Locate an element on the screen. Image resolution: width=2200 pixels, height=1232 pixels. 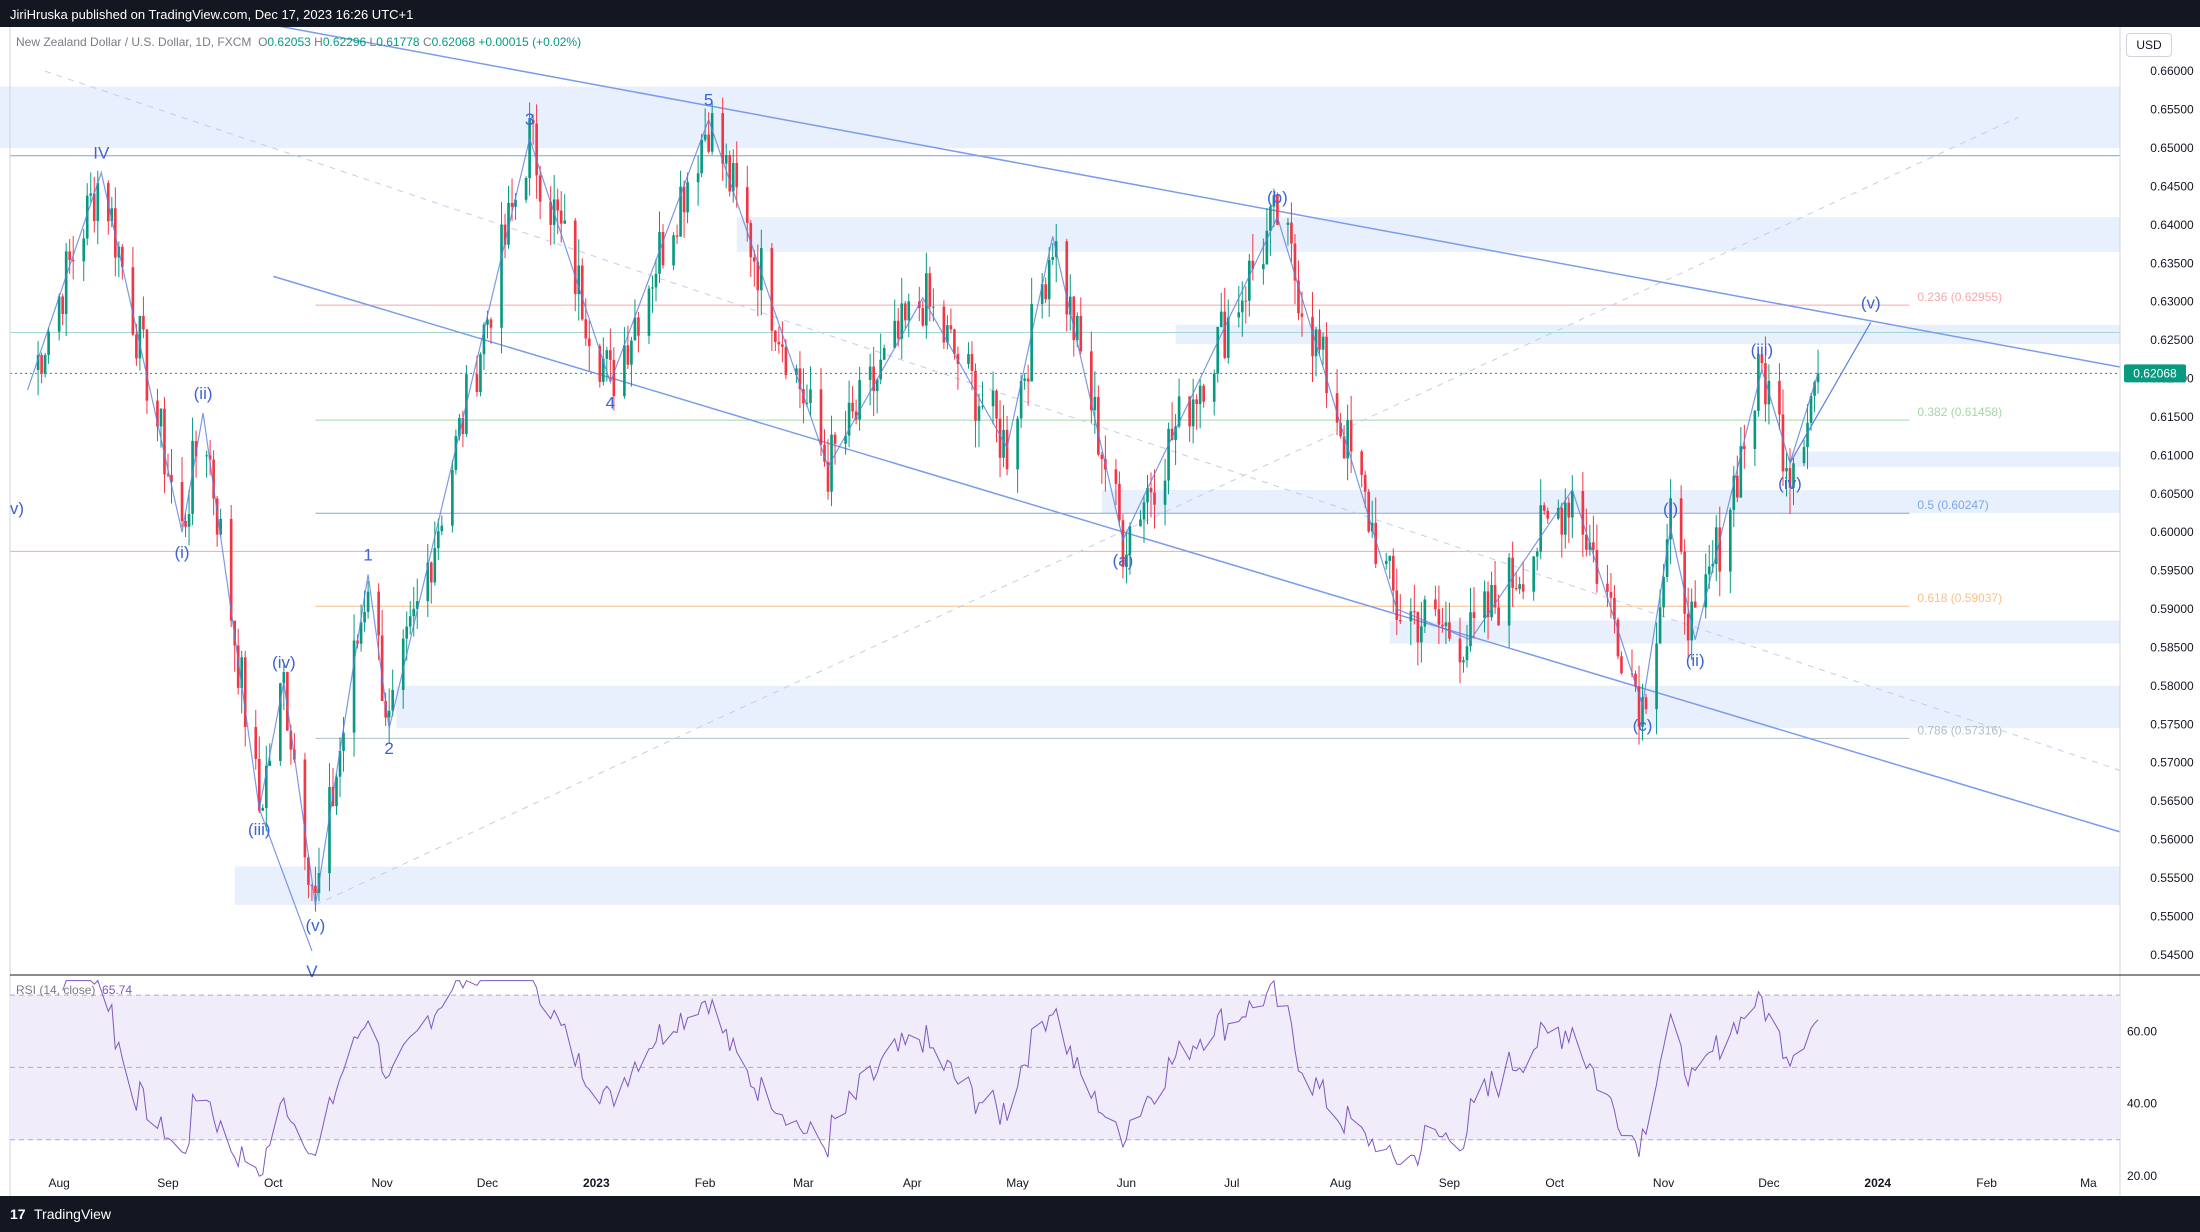
time-tick-label: Jul is located at coordinates (1231, 1183).